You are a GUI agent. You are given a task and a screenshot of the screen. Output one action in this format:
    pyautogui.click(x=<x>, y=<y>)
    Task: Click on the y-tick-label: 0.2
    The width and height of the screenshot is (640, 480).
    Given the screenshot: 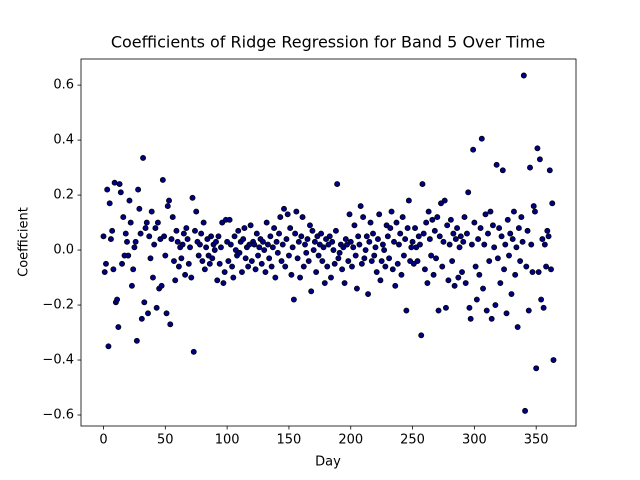 What is the action you would take?
    pyautogui.click(x=63, y=195)
    